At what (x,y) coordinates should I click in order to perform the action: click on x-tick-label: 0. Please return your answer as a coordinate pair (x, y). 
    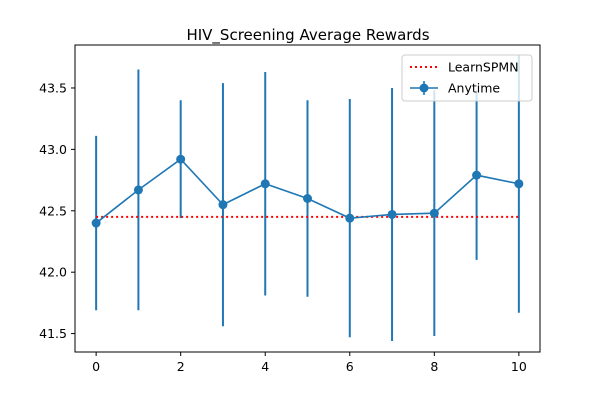
    Looking at the image, I should click on (96, 366).